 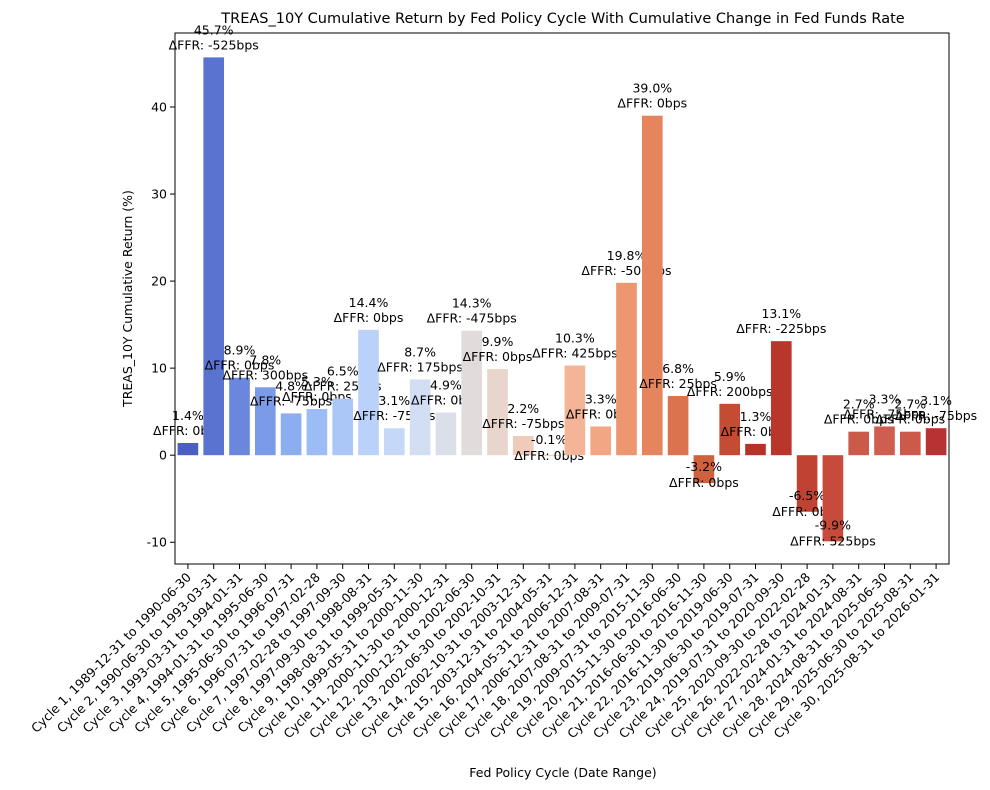 I want to click on data-label: -9.9%, so click(x=833, y=524).